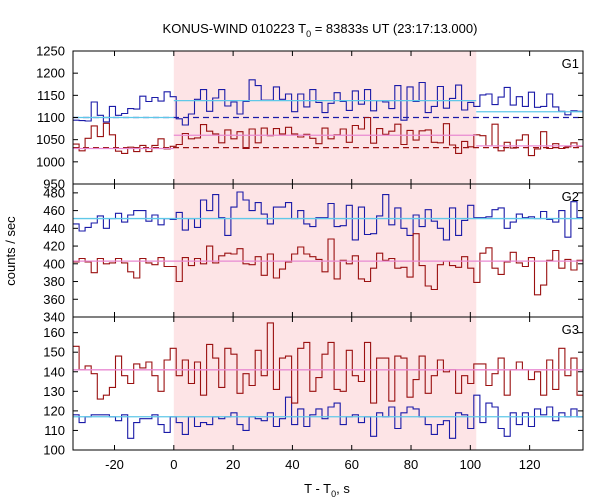 Image resolution: width=600 pixels, height=500 pixels. I want to click on series-group, so click(328, 118).